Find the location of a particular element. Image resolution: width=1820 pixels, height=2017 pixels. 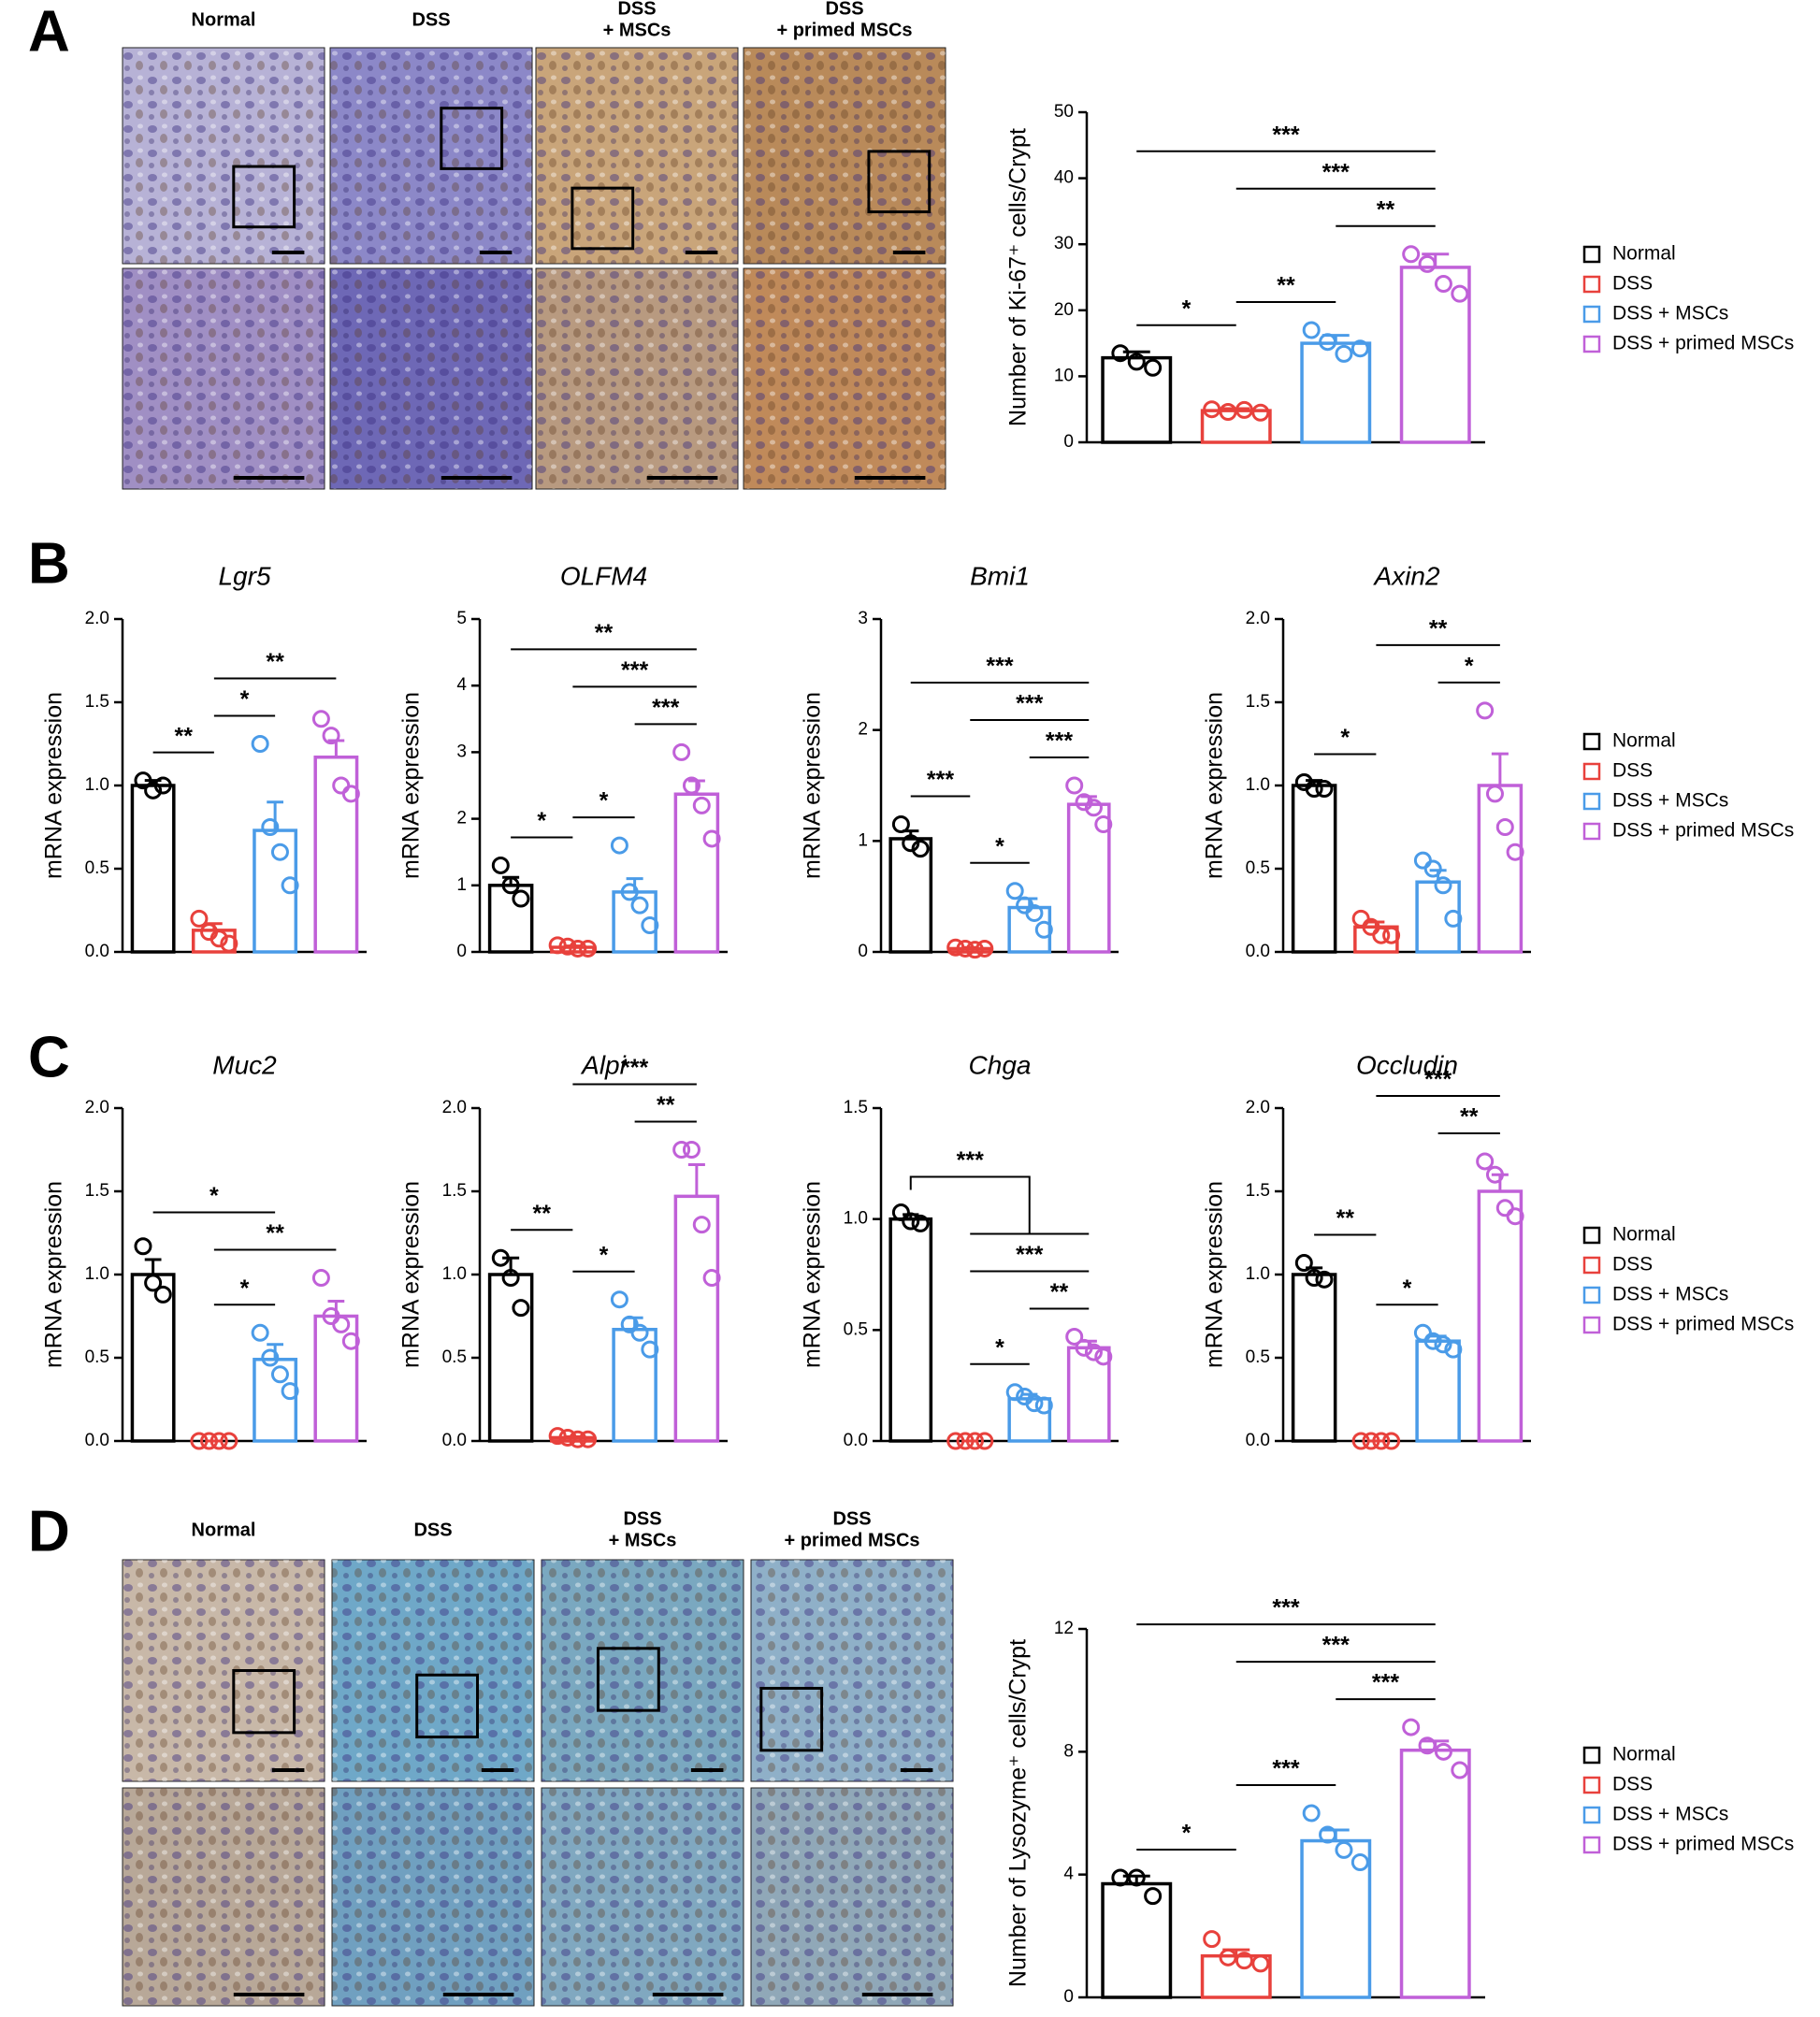

image-column-label: Normal is located at coordinates (224, 1530).